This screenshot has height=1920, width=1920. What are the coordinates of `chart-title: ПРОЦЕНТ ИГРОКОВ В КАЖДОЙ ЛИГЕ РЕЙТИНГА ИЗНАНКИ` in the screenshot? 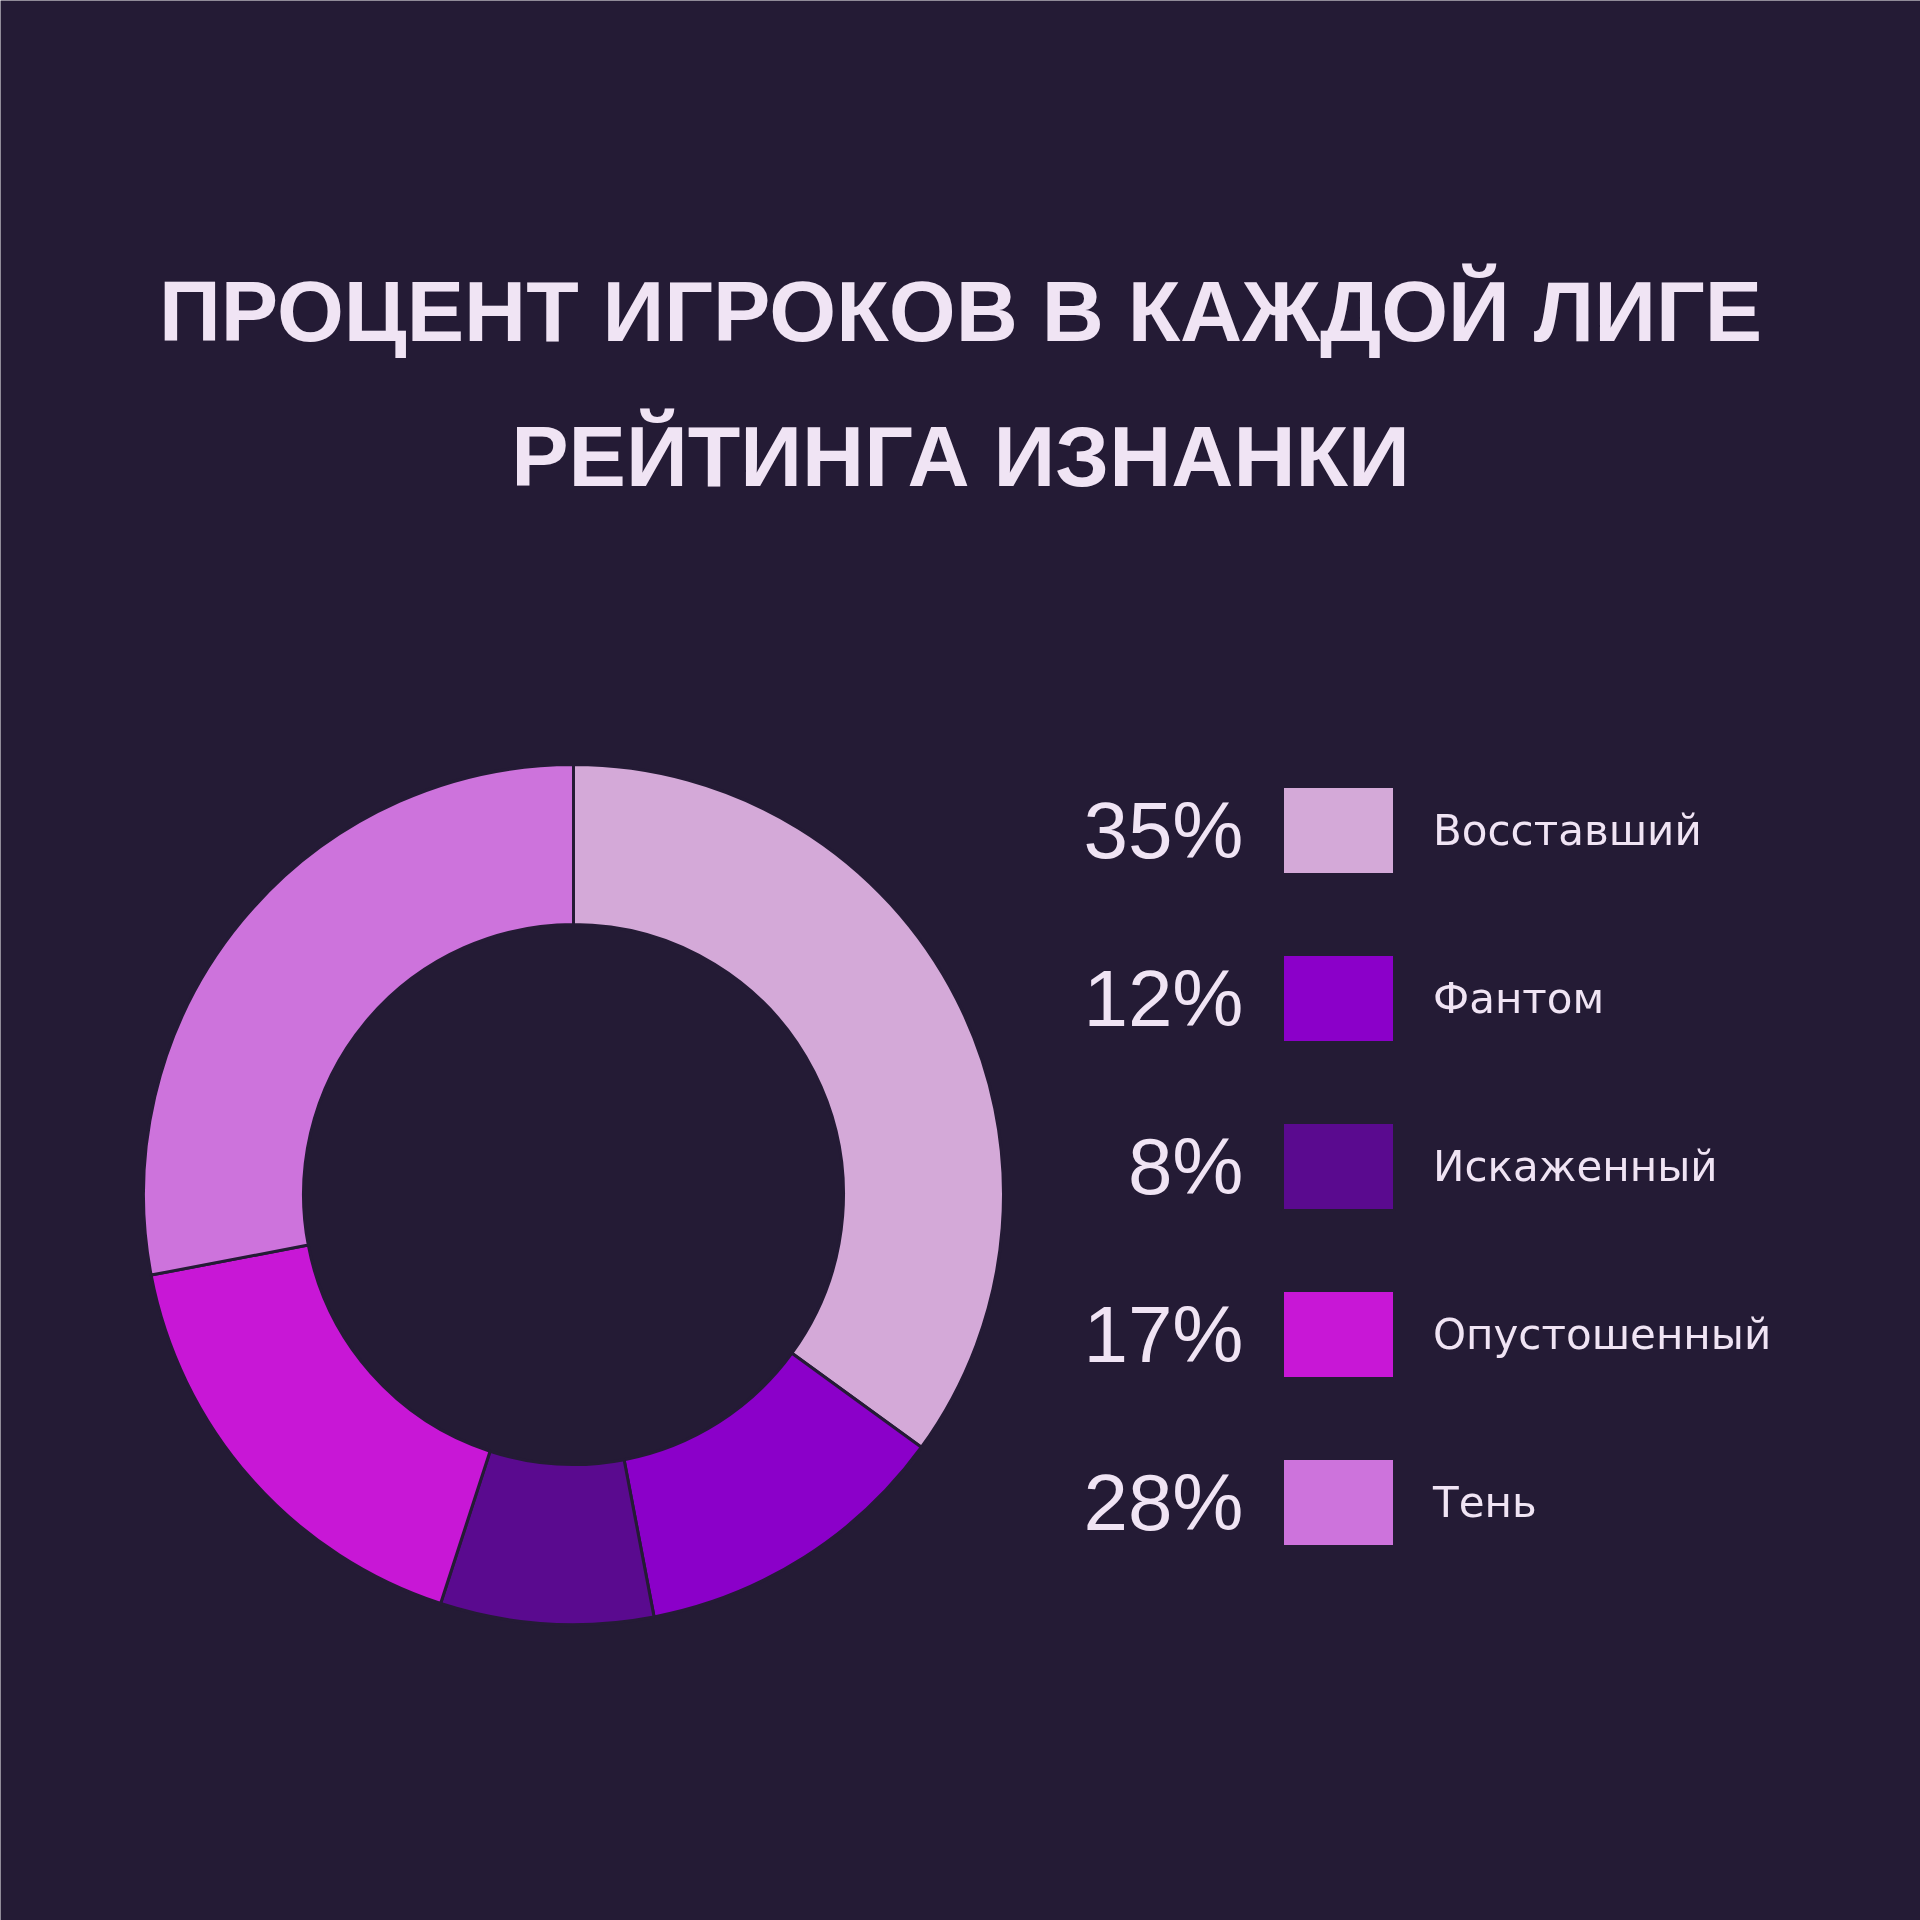 It's located at (960, 383).